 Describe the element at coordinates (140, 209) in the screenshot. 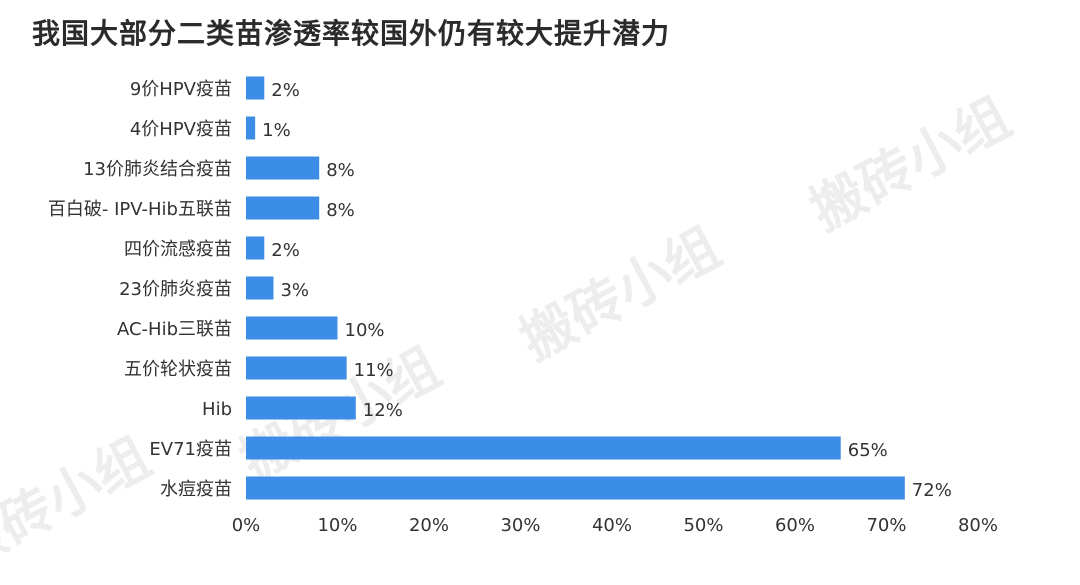

I see `category-label: 百白破- IPV-Hib五联苗` at that location.